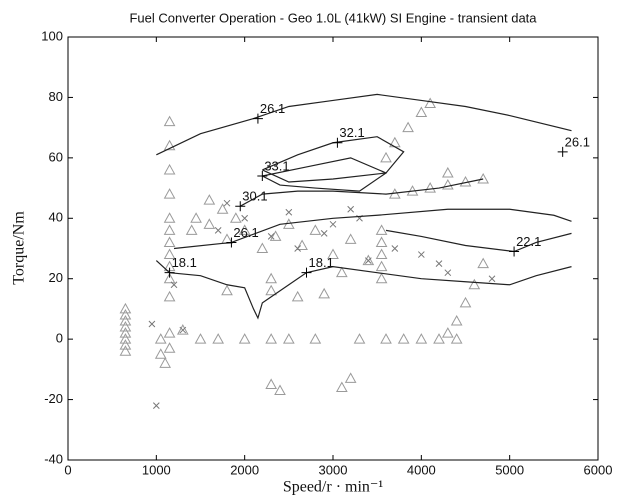 This screenshot has height=503, width=624. I want to click on x-tick-label: 1000, so click(156, 469).